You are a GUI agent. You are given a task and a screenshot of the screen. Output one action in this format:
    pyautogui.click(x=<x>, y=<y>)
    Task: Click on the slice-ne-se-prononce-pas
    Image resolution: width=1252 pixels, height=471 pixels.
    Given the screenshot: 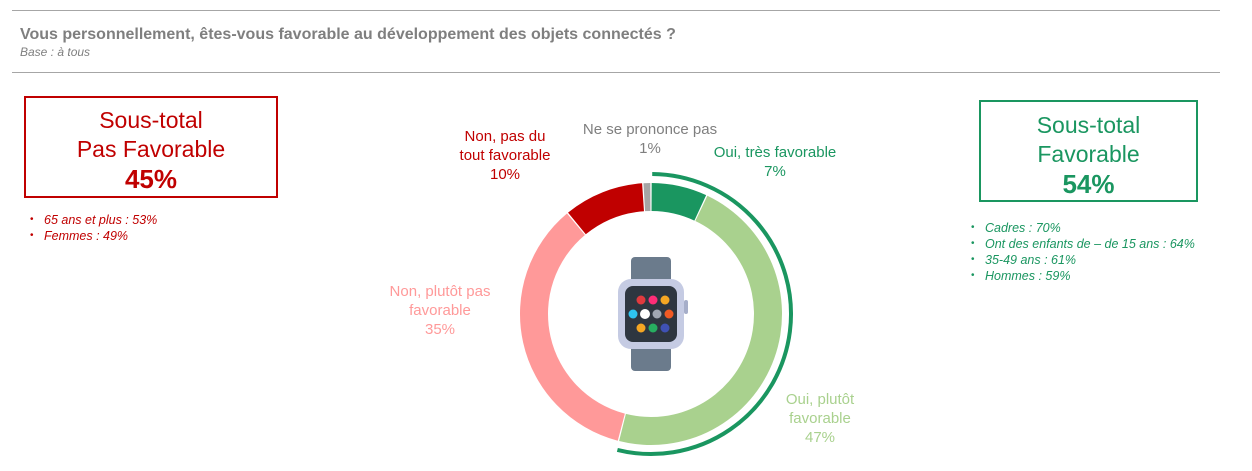 What is the action you would take?
    pyautogui.click(x=647, y=197)
    